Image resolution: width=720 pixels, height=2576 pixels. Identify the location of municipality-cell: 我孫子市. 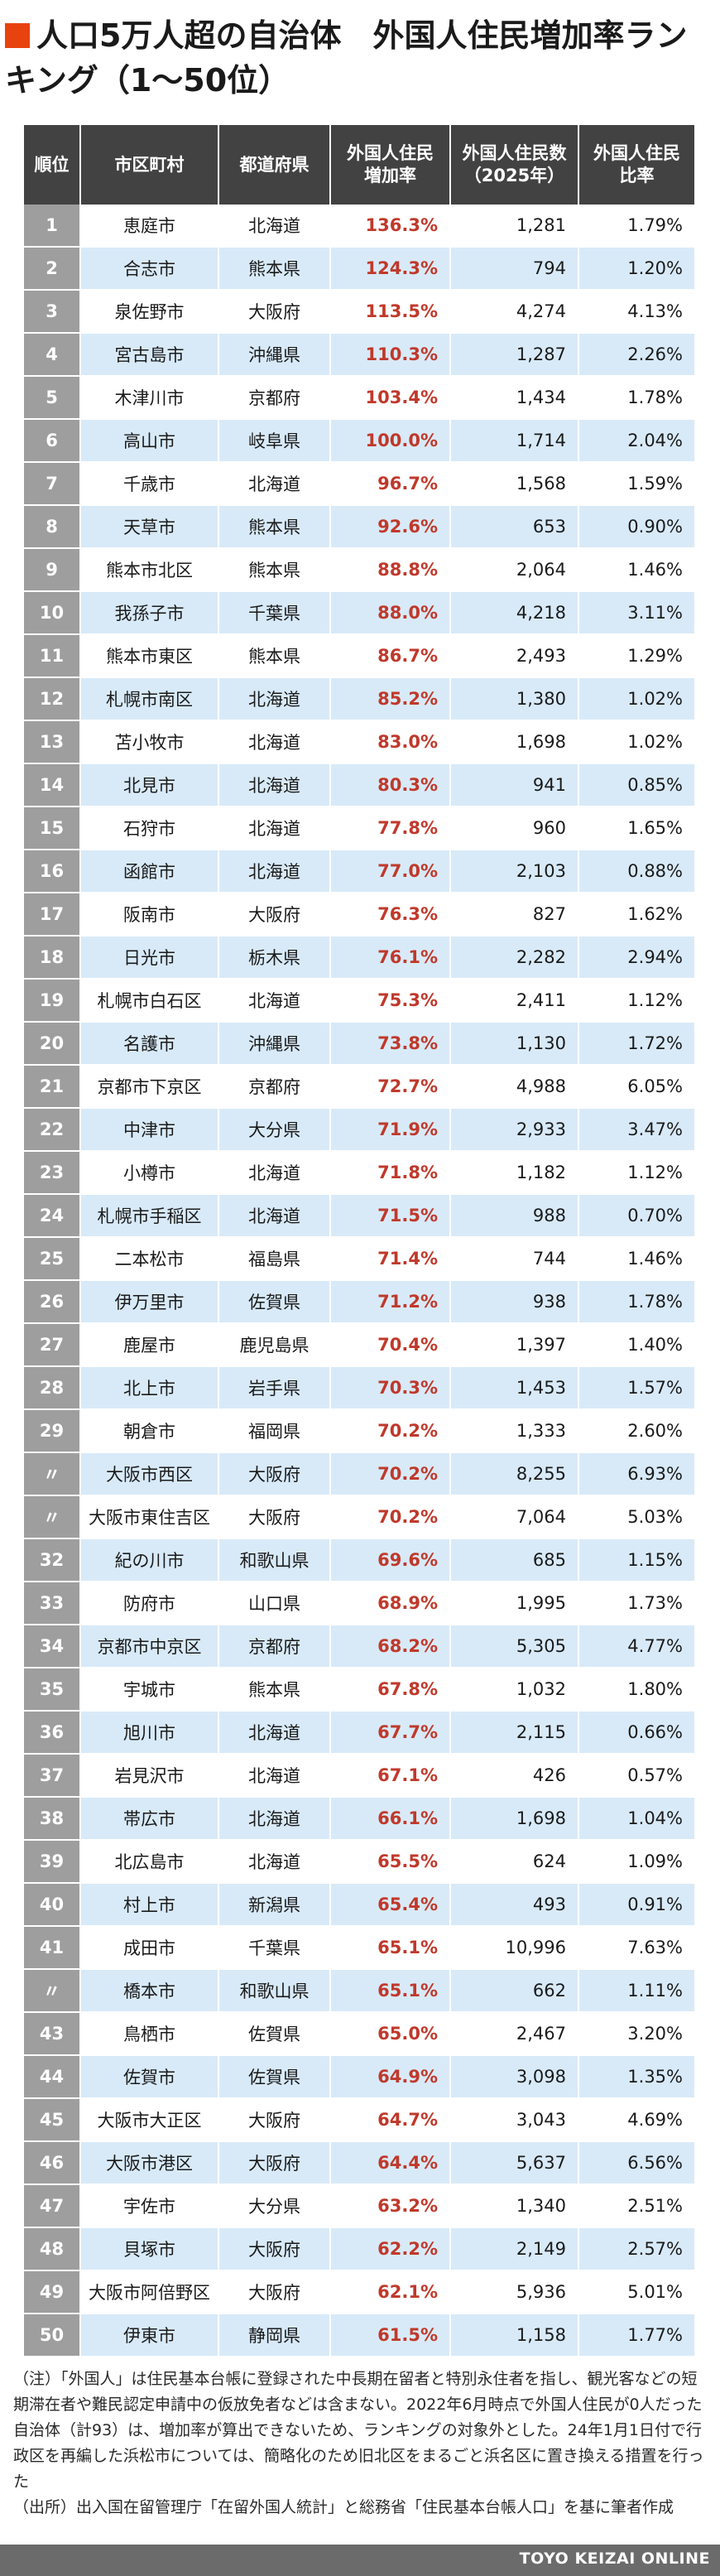
(149, 613).